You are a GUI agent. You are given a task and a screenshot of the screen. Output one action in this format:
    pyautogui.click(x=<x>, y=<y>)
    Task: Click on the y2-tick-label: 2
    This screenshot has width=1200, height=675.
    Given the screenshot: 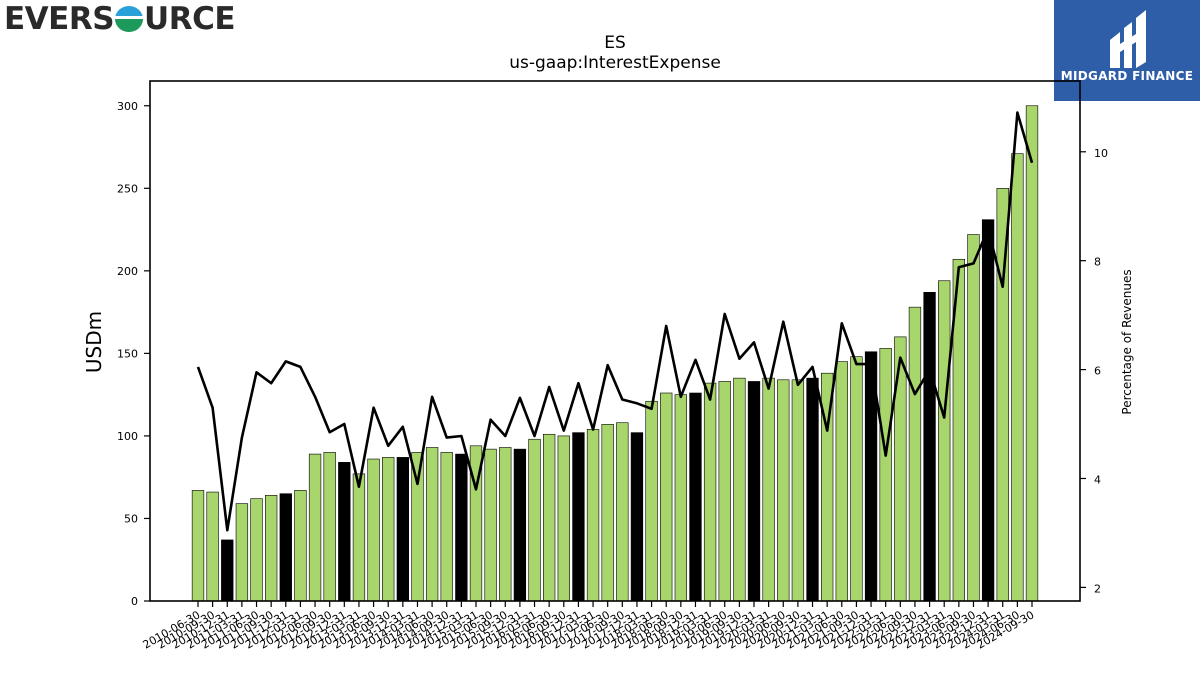 What is the action you would take?
    pyautogui.click(x=1097, y=588)
    